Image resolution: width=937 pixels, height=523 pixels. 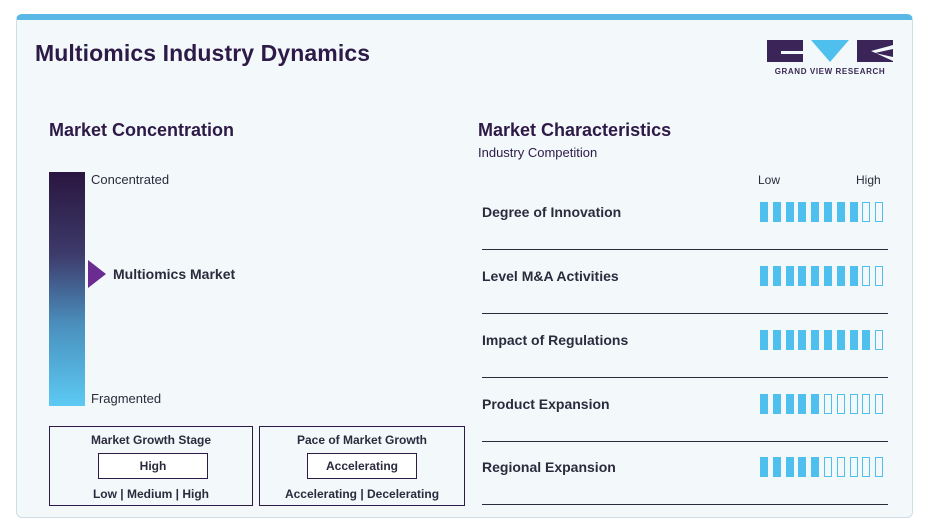 I want to click on concentration-gradient-bar, so click(x=67, y=289).